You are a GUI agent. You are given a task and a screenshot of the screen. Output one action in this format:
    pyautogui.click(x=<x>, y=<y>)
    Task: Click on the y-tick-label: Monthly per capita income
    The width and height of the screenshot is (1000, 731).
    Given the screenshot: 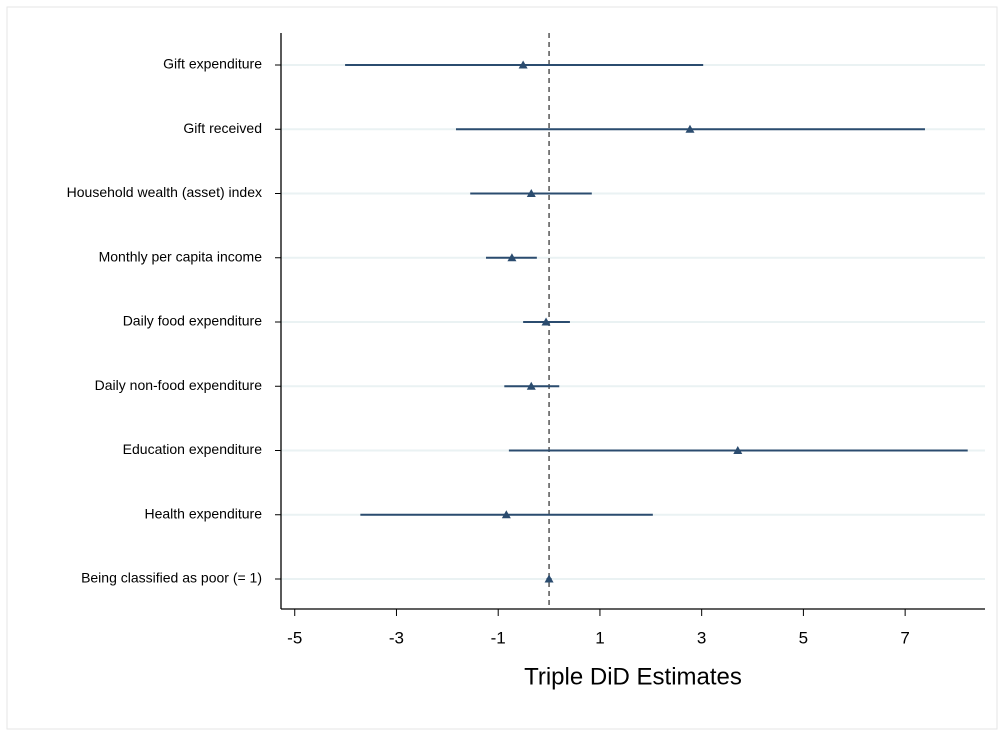 What is the action you would take?
    pyautogui.click(x=181, y=256)
    